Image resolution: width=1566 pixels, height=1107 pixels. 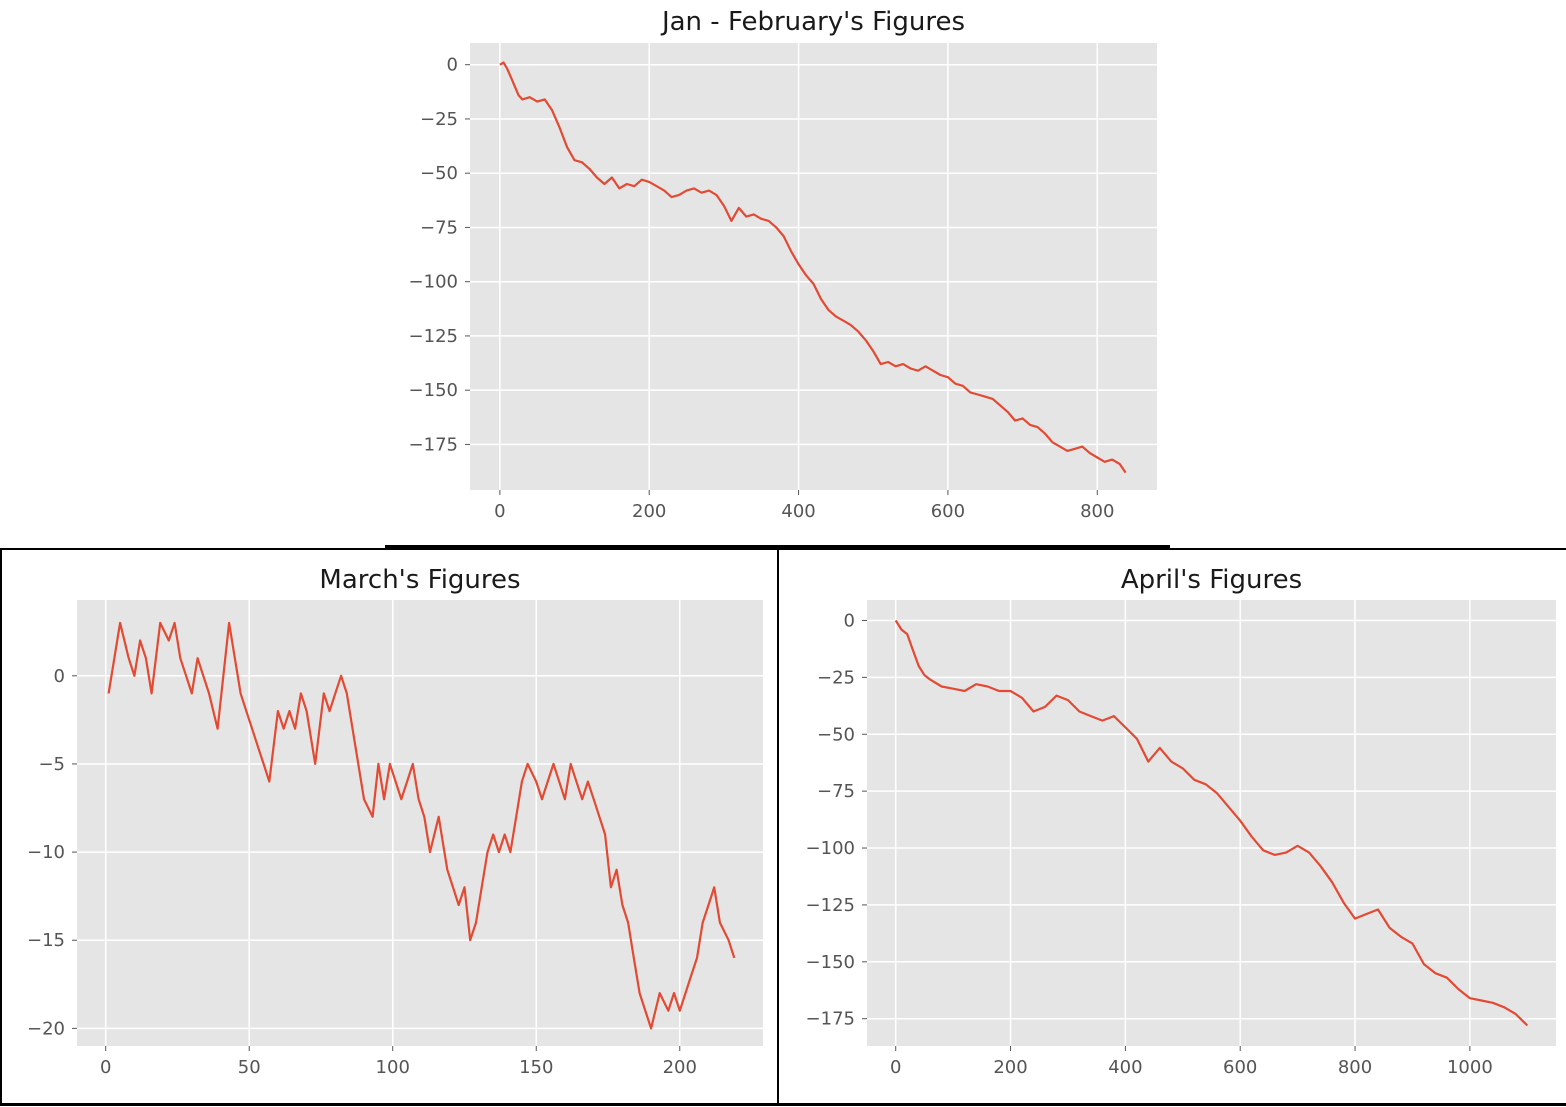 What do you see at coordinates (777, 546) in the screenshot?
I see `separator-top` at bounding box center [777, 546].